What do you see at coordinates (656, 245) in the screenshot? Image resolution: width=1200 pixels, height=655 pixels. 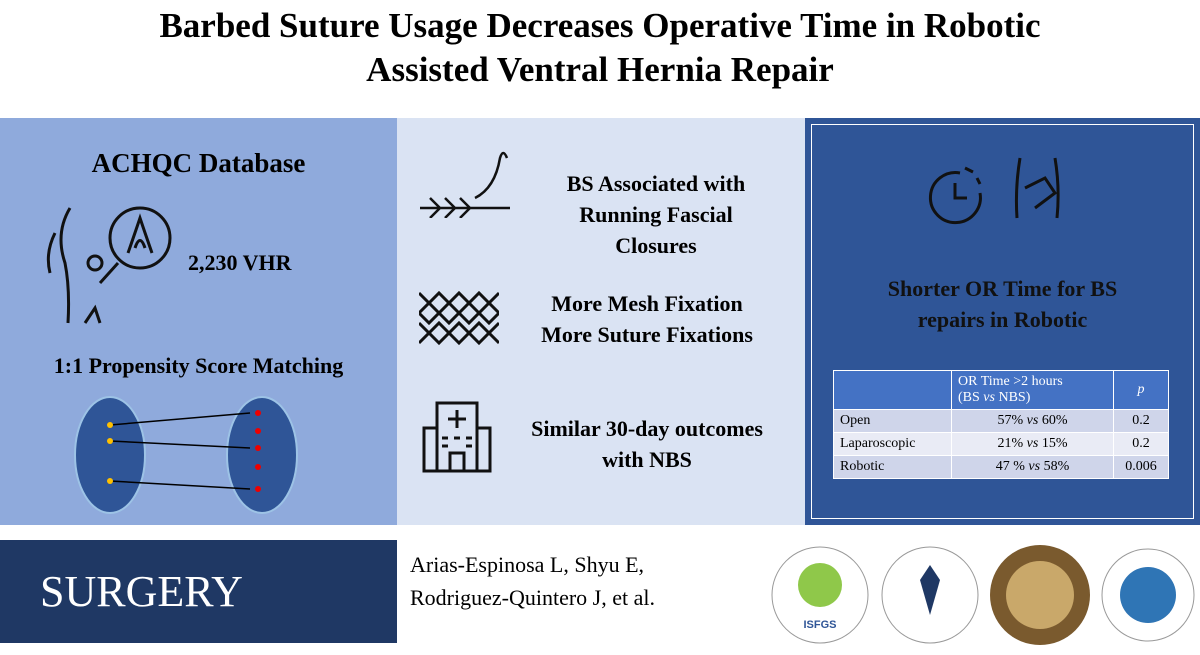 I see `finding-line: Closures` at bounding box center [656, 245].